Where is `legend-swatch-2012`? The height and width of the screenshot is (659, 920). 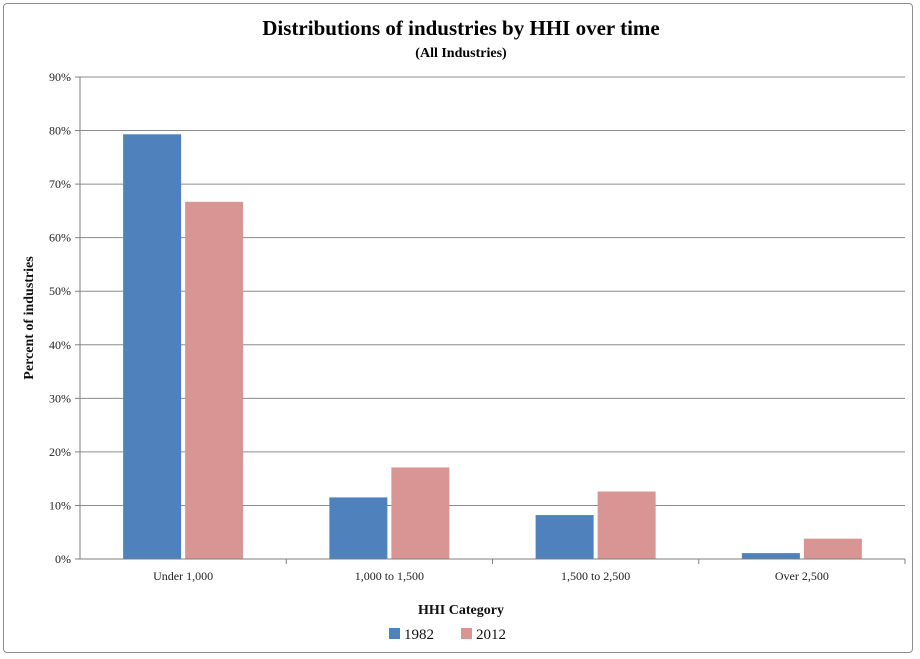 legend-swatch-2012 is located at coordinates (466, 633).